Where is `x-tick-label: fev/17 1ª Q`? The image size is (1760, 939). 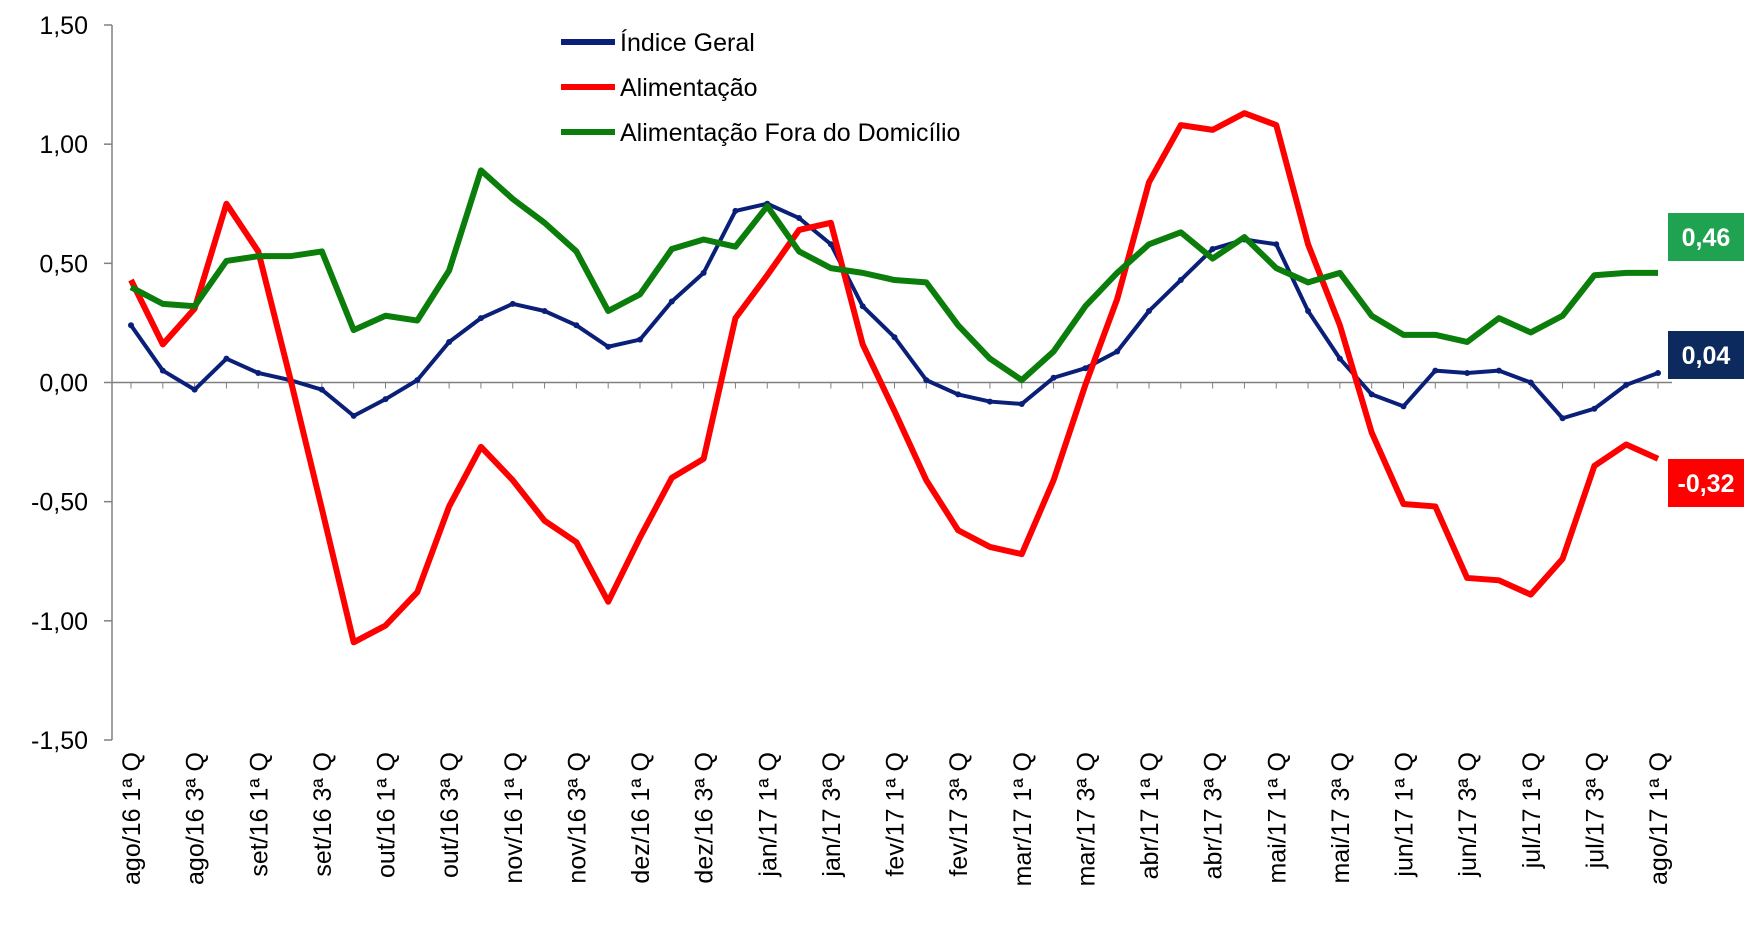 x-tick-label: fev/17 1ª Q is located at coordinates (896, 814).